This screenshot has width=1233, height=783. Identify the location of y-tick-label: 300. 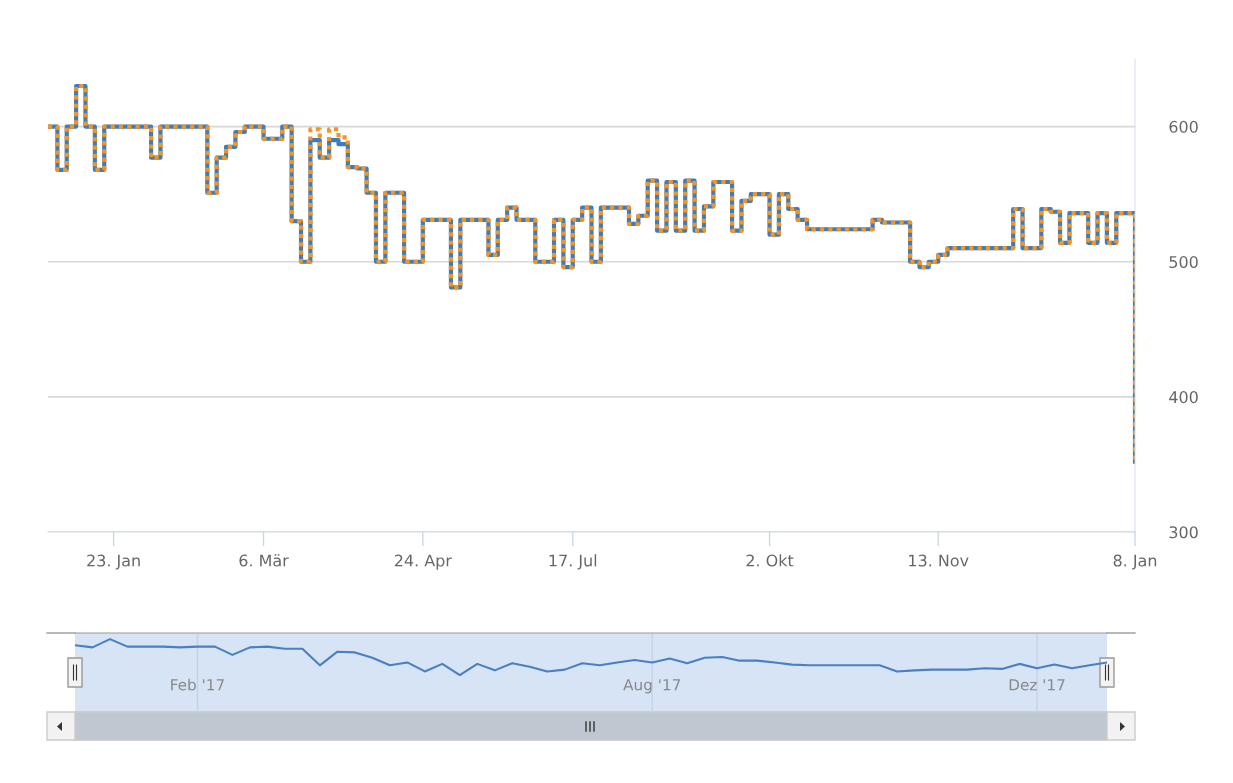
(1183, 532).